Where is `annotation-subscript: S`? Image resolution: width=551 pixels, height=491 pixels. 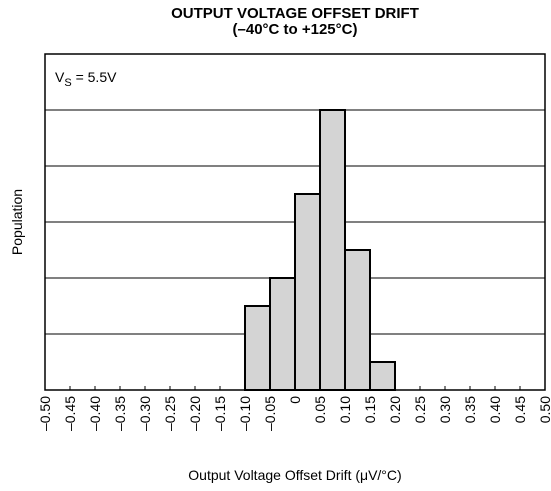
annotation-subscript: S is located at coordinates (67, 83).